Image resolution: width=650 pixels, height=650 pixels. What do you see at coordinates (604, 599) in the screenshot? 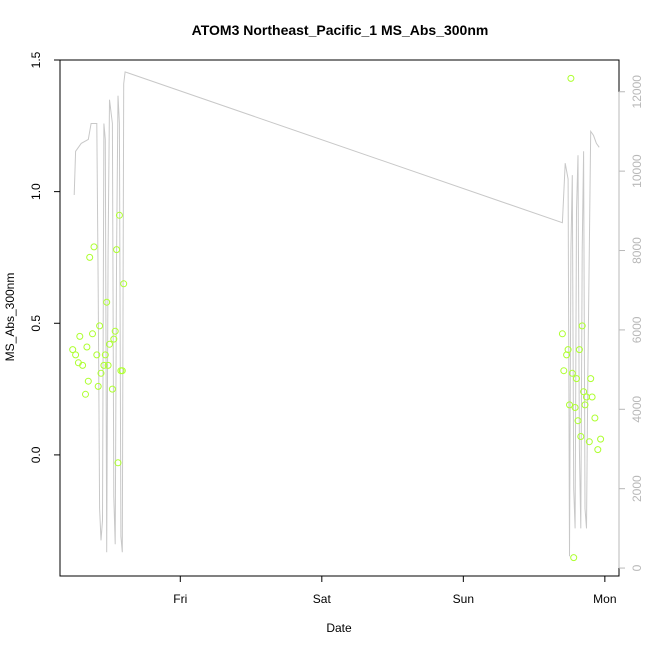
I see `x-tick-label: Mon` at bounding box center [604, 599].